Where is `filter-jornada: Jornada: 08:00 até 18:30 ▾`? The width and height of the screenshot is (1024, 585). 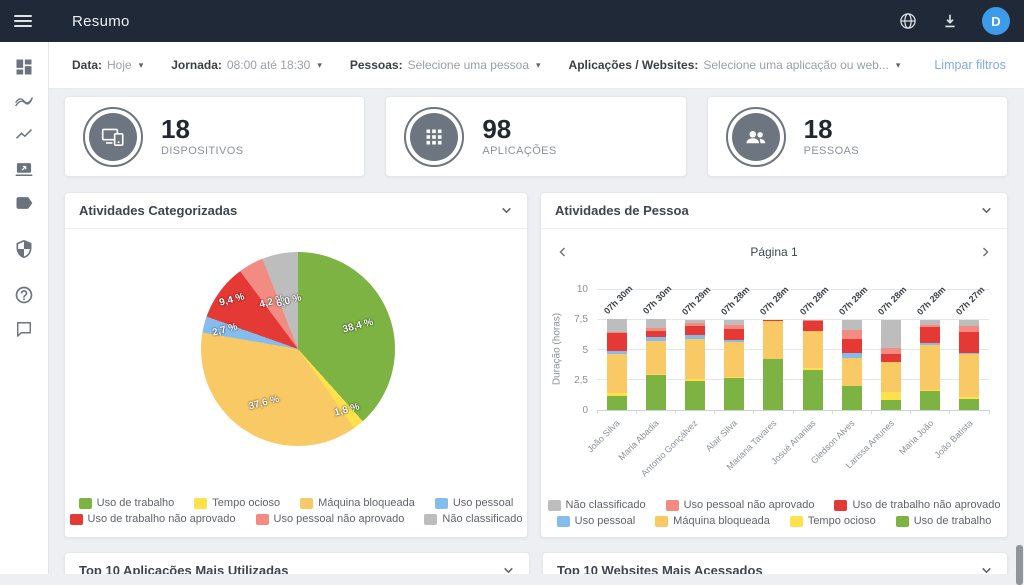 filter-jornada: Jornada: 08:00 até 18:30 ▾ is located at coordinates (246, 65).